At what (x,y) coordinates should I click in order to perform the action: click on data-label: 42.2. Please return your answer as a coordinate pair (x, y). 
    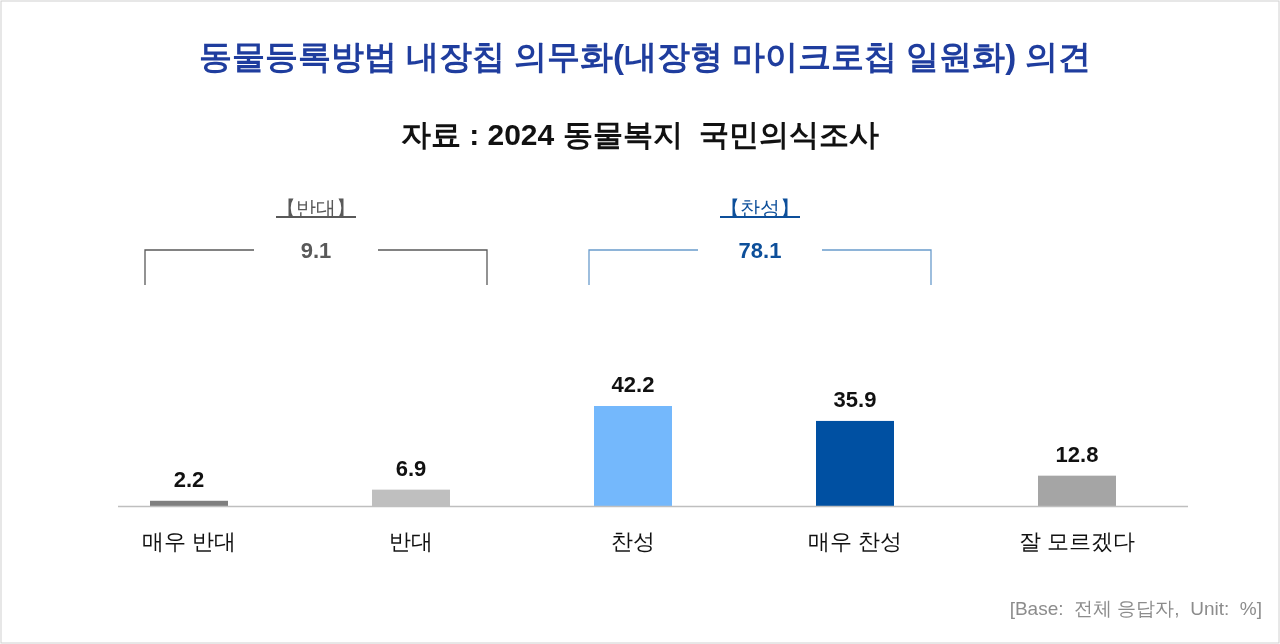
    Looking at the image, I should click on (633, 384).